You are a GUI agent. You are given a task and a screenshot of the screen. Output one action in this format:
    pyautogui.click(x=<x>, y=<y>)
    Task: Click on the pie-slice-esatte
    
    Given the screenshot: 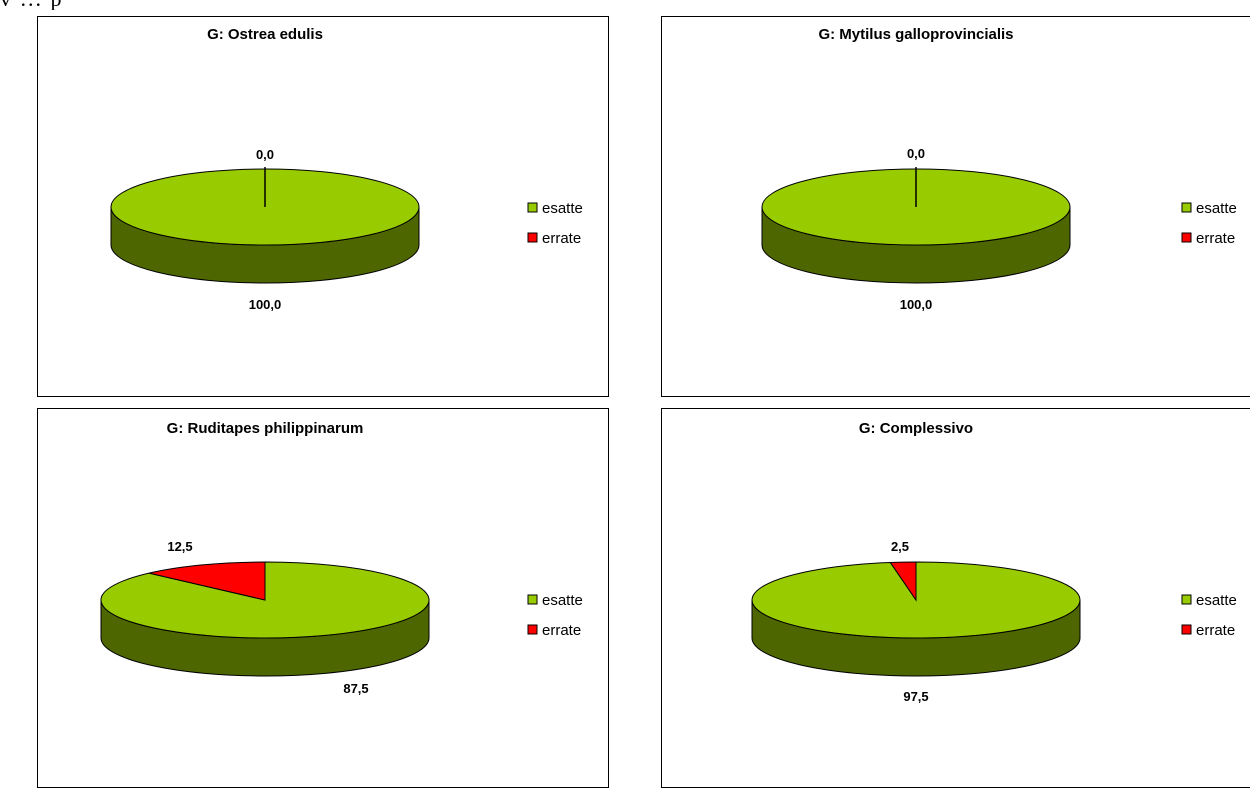 What is the action you would take?
    pyautogui.click(x=265, y=600)
    